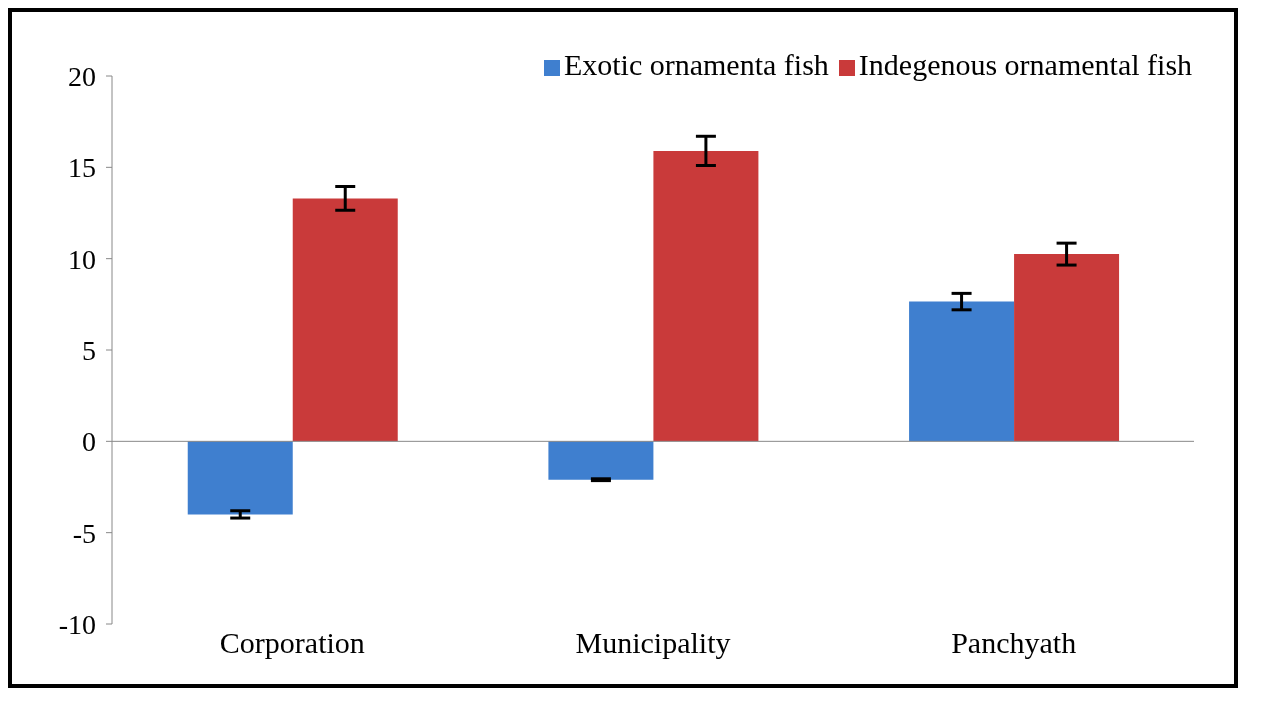  Describe the element at coordinates (89, 442) in the screenshot. I see `y-tick-label: 0` at that location.